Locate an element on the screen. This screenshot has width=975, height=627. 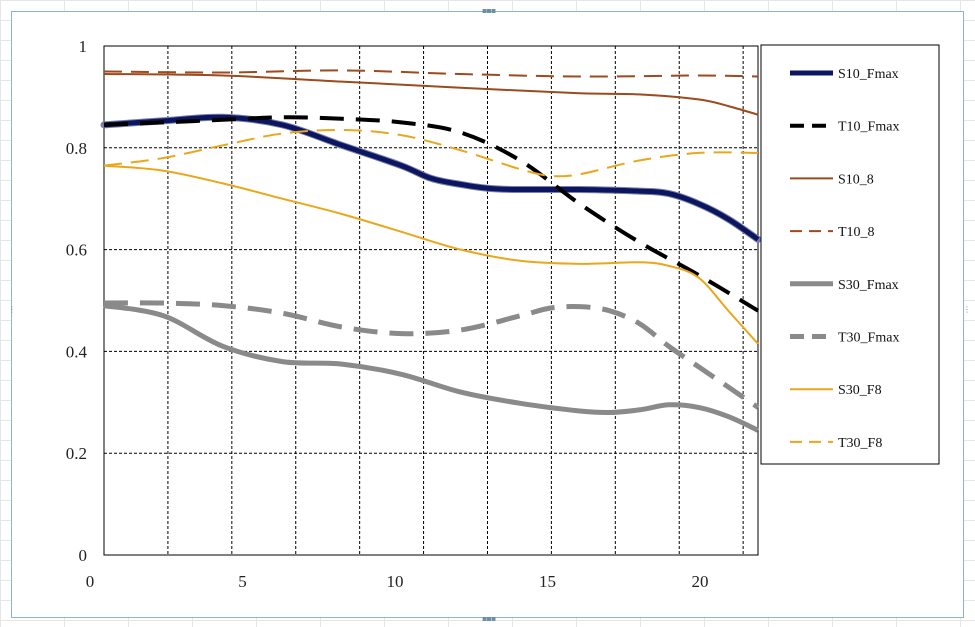
legend-box is located at coordinates (850, 254).